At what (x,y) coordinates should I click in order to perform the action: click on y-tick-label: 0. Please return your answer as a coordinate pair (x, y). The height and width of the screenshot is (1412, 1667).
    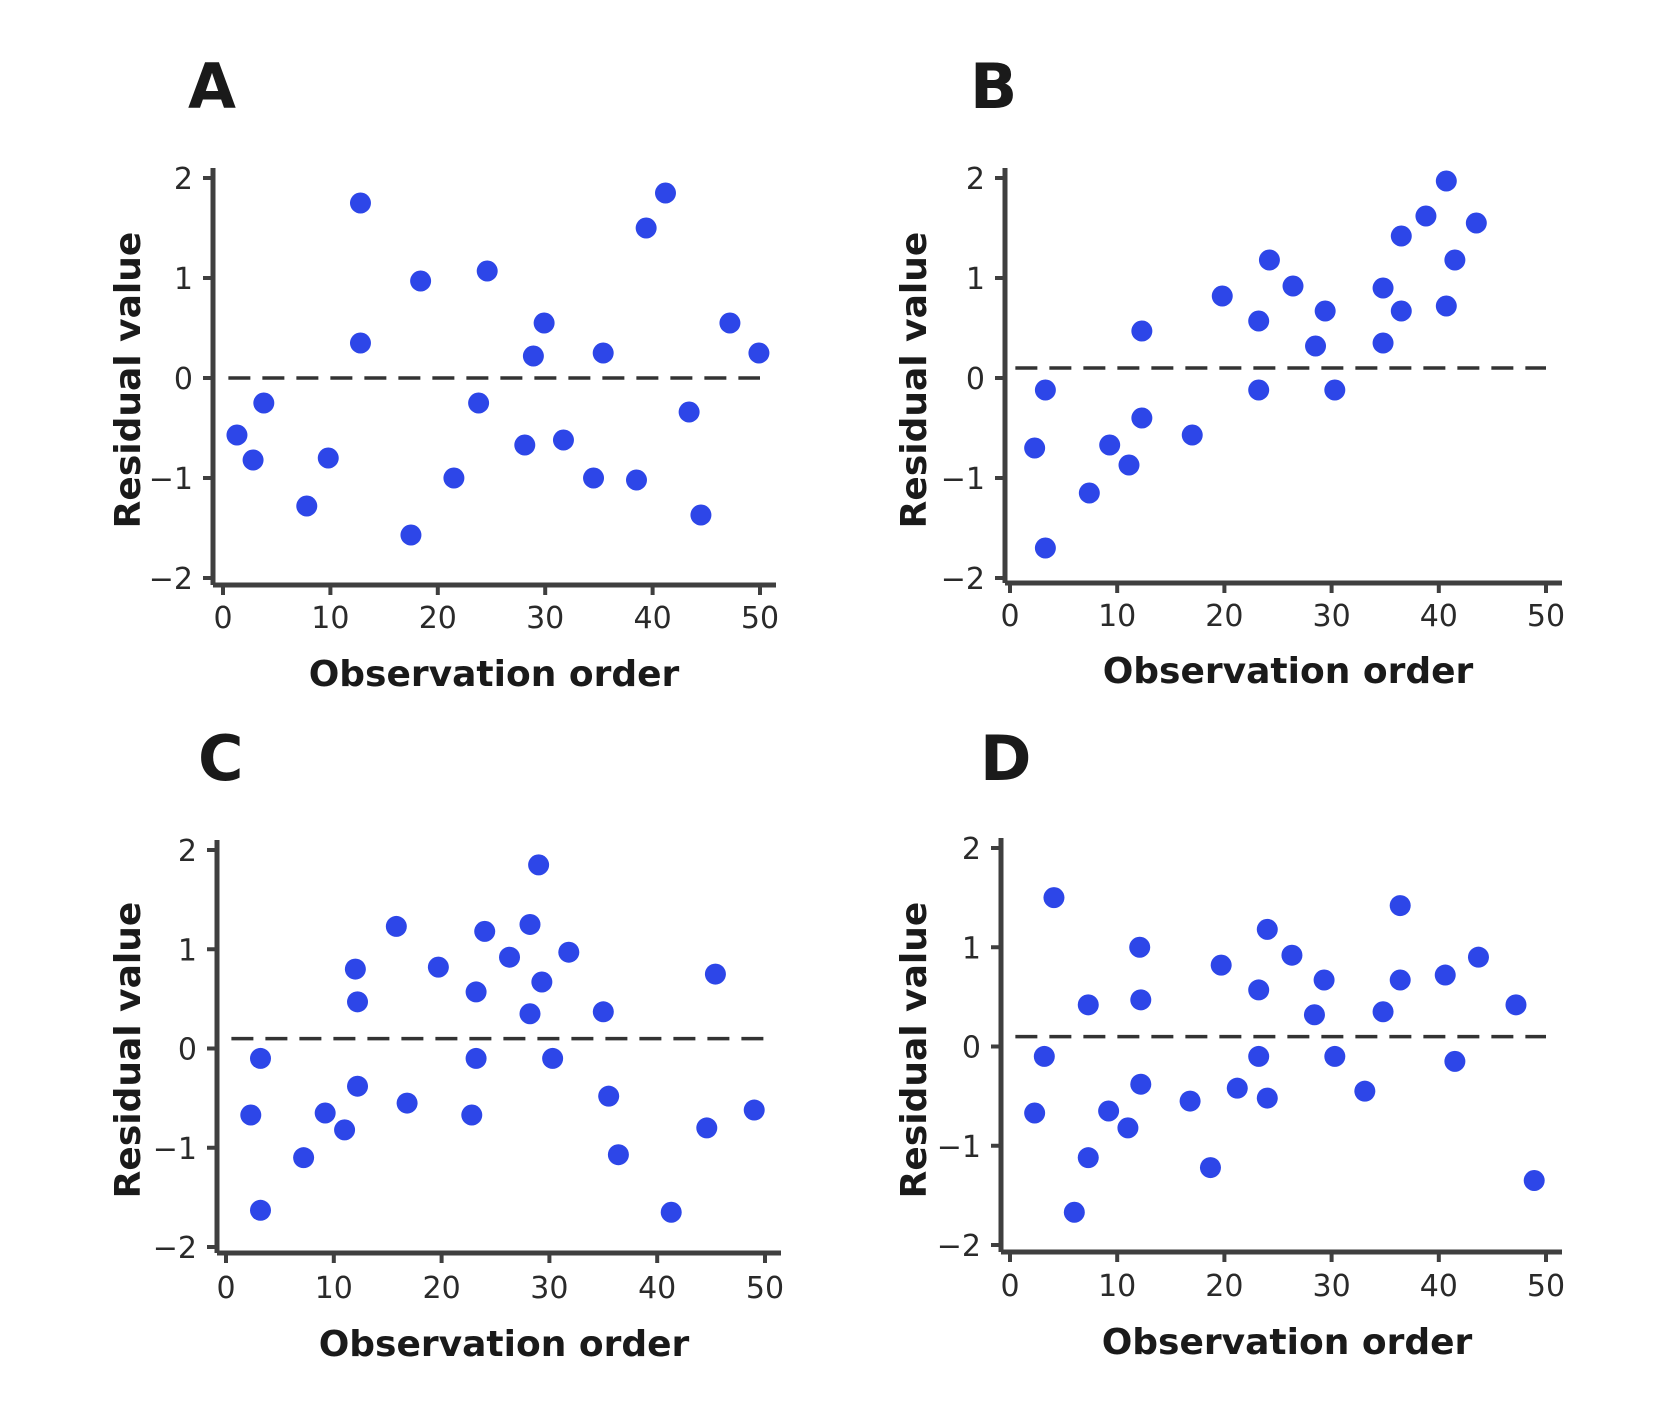
    Looking at the image, I should click on (183, 379).